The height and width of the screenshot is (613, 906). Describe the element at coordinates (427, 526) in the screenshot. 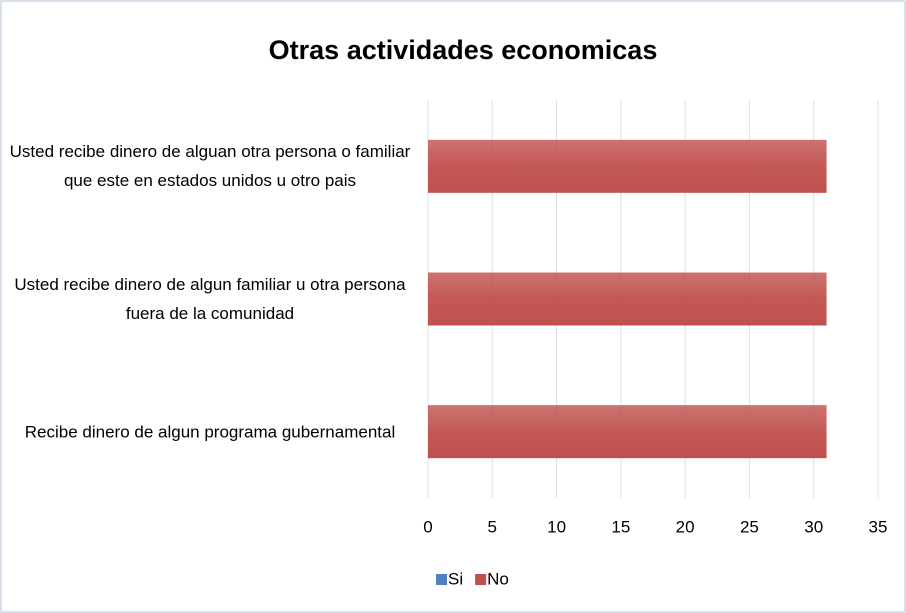

I see `x-tick-label: 0` at that location.